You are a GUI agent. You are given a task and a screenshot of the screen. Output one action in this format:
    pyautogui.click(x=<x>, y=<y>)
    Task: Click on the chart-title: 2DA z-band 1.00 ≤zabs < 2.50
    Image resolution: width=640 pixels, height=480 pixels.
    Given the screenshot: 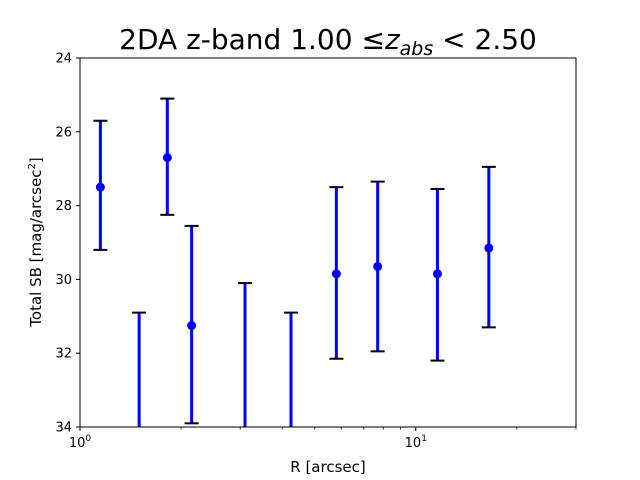 What is the action you would take?
    pyautogui.click(x=328, y=41)
    